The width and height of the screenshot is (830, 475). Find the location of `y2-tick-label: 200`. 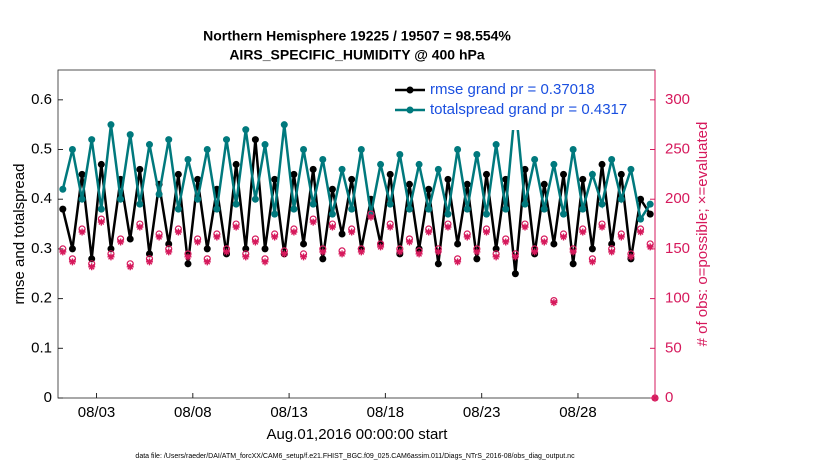

y2-tick-label: 200 is located at coordinates (677, 198).